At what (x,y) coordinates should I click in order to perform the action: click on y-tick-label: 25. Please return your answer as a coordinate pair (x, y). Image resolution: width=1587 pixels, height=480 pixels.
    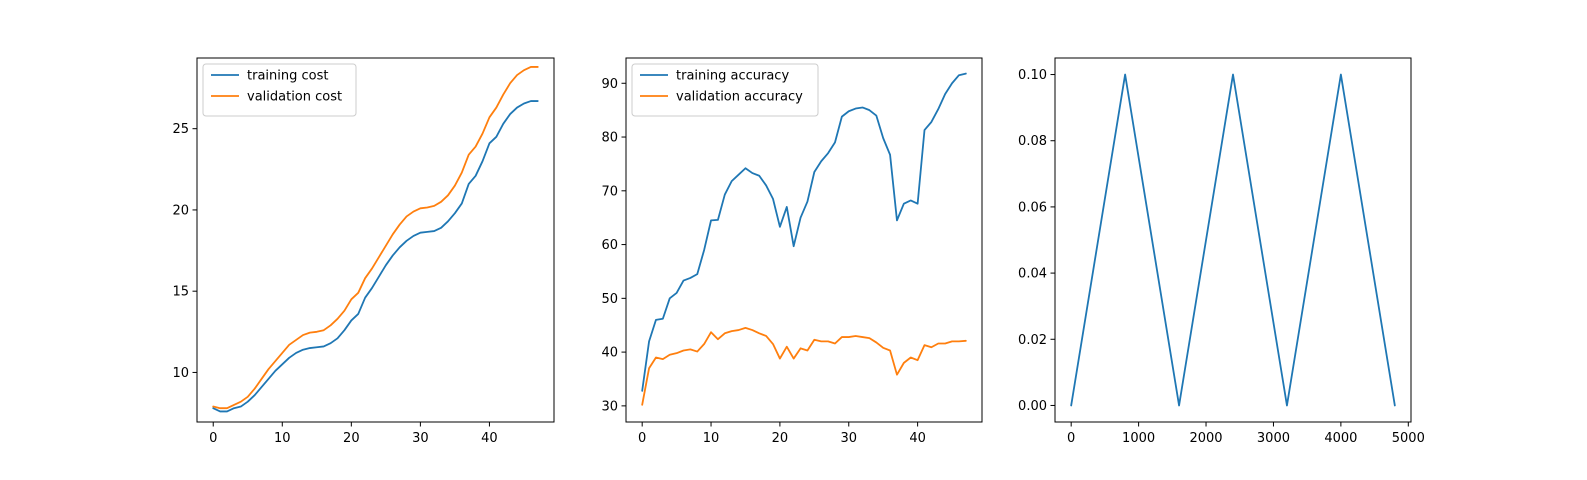
    Looking at the image, I should click on (180, 129).